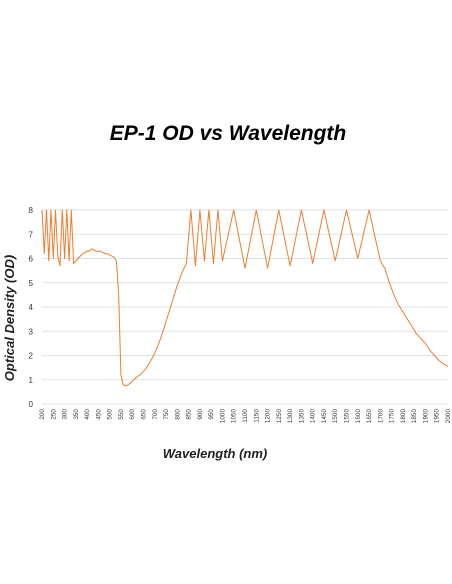 This screenshot has height=584, width=452. I want to click on x-tick-label: 1050, so click(234, 416).